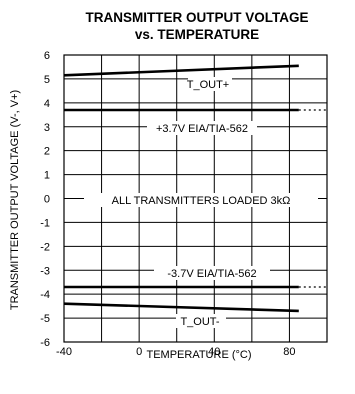 The width and height of the screenshot is (355, 394). I want to click on x-tick-label: 0, so click(139, 352).